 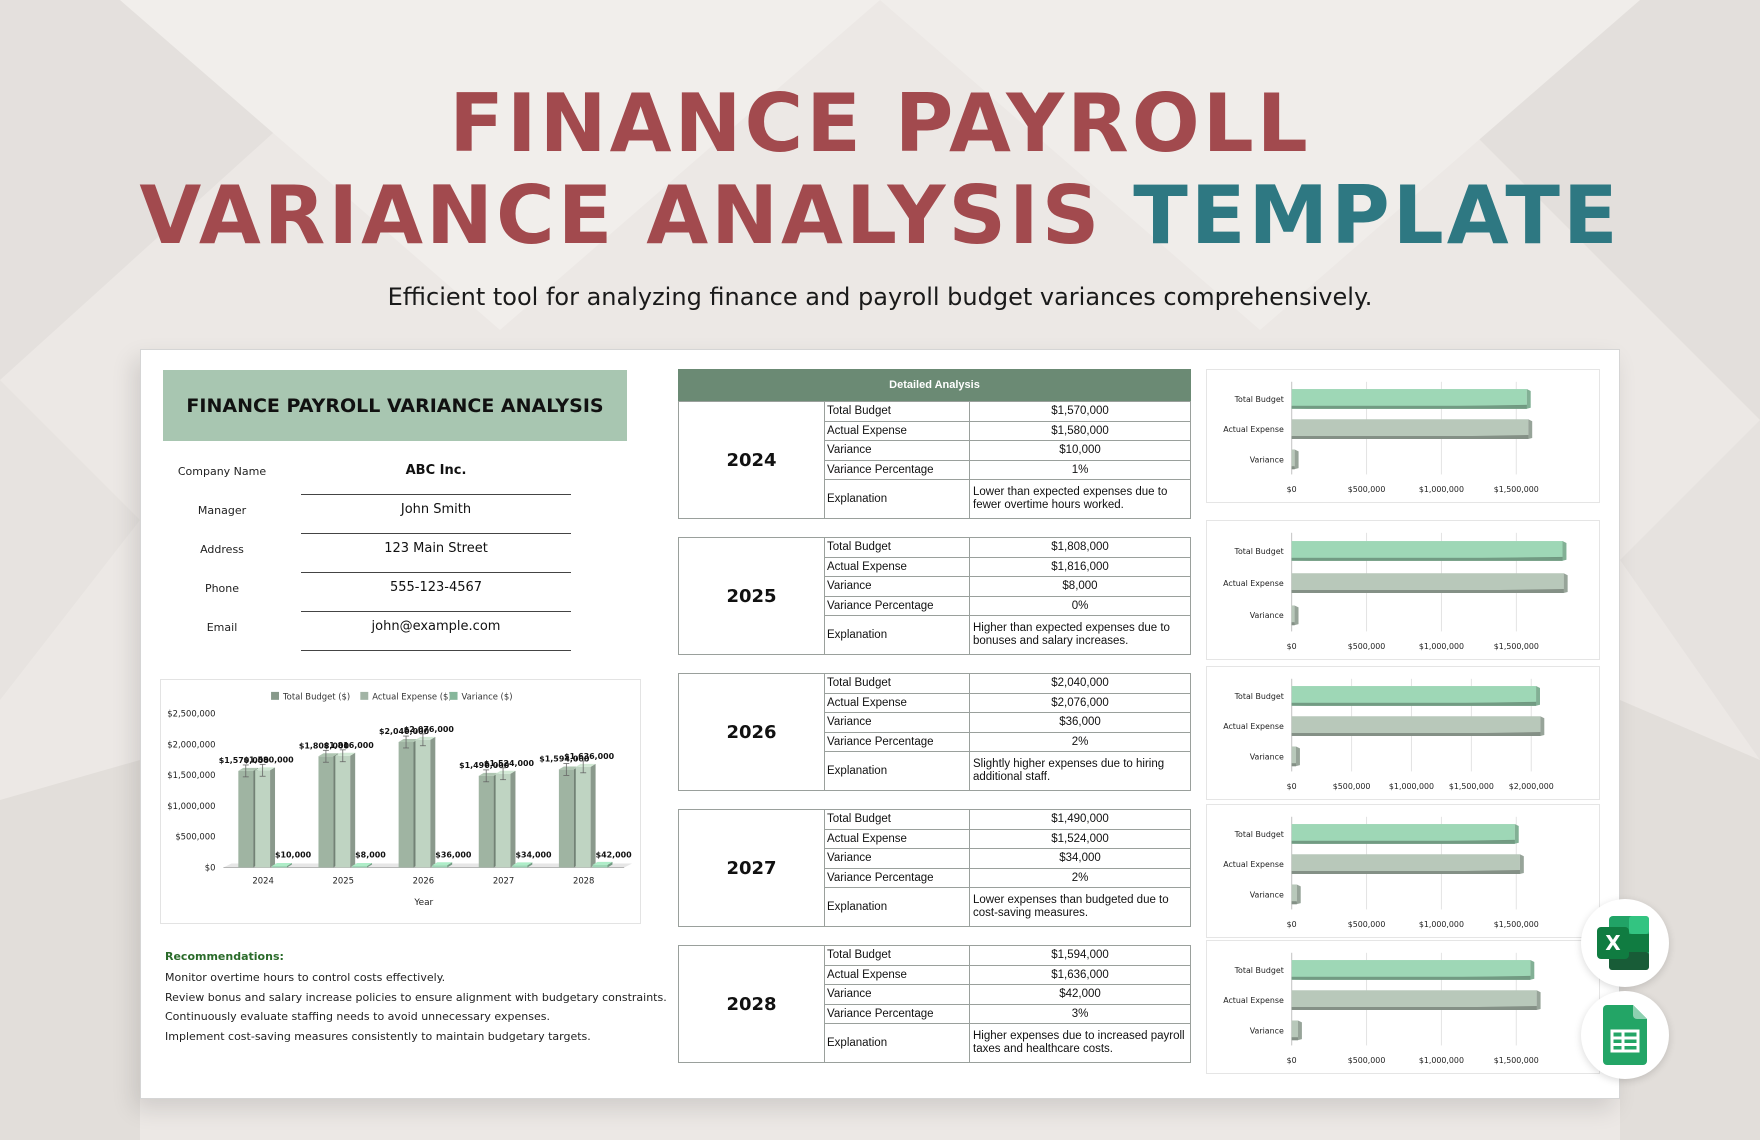 I want to click on info-row-email: Email john@example.com, so click(x=378, y=632).